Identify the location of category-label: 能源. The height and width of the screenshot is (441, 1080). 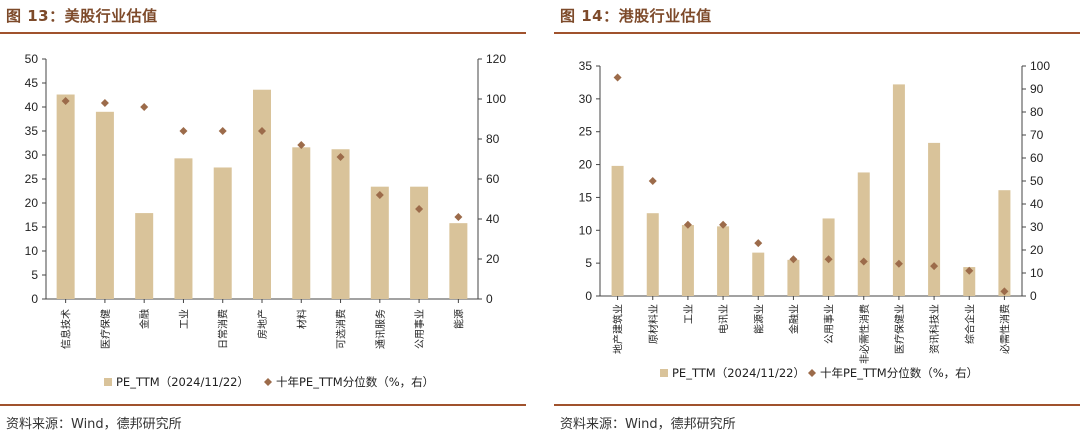
(458, 319).